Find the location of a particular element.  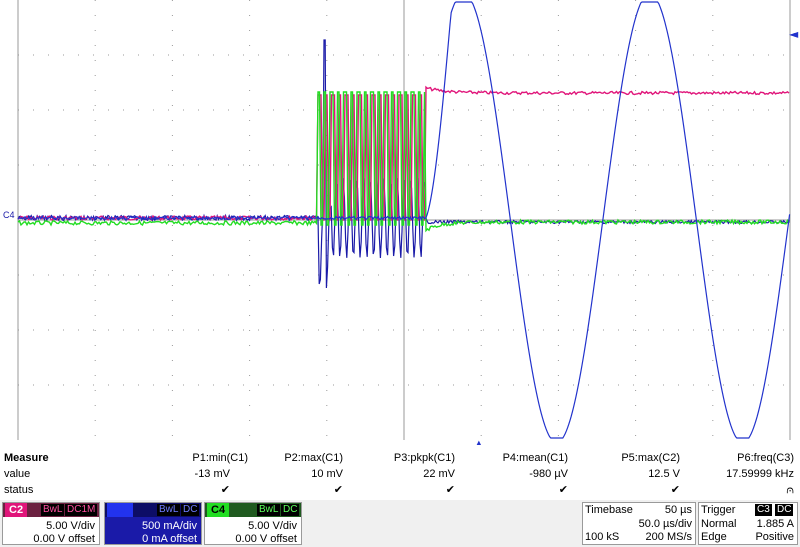

trigger-label: Trigger is located at coordinates (718, 510).